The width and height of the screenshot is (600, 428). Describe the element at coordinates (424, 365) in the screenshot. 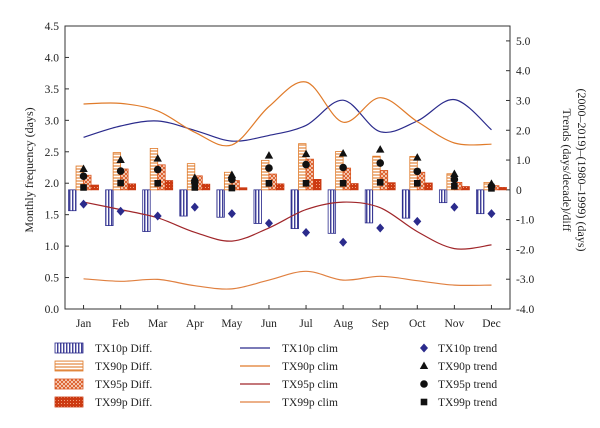

I see `legend-swatch-tx90p-trend` at that location.